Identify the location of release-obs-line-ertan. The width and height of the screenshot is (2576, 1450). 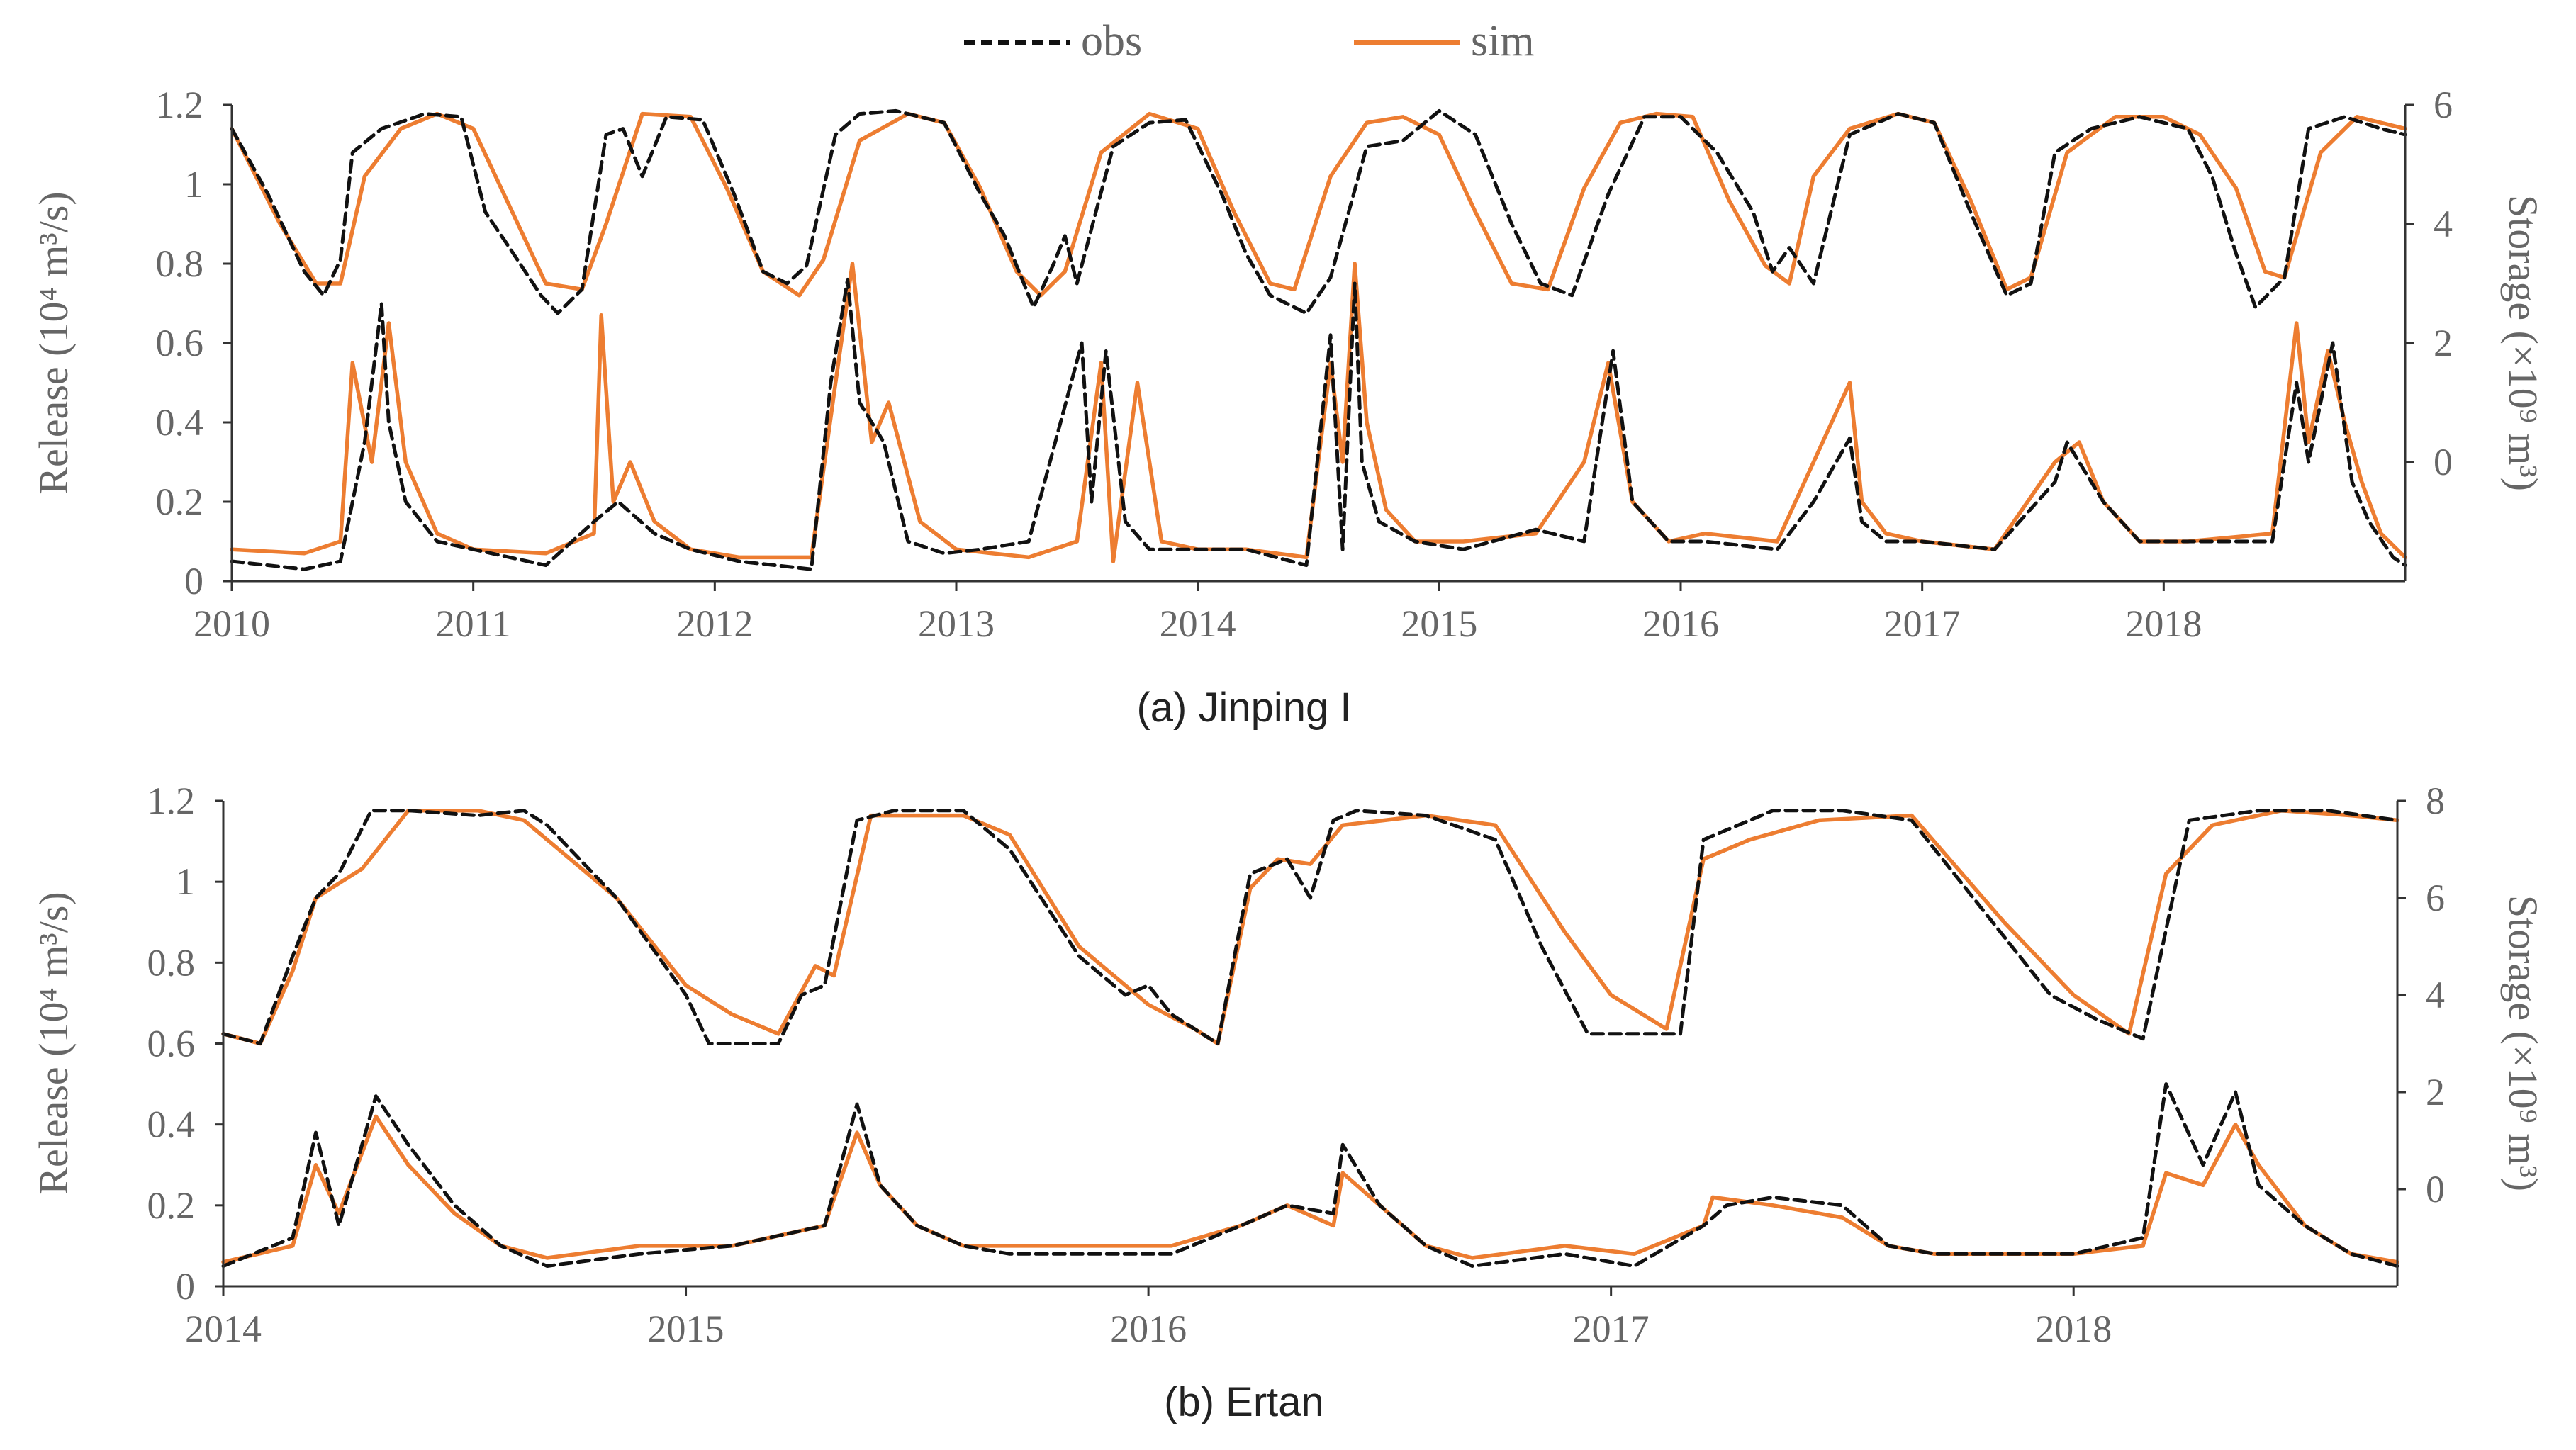
(1310, 1175).